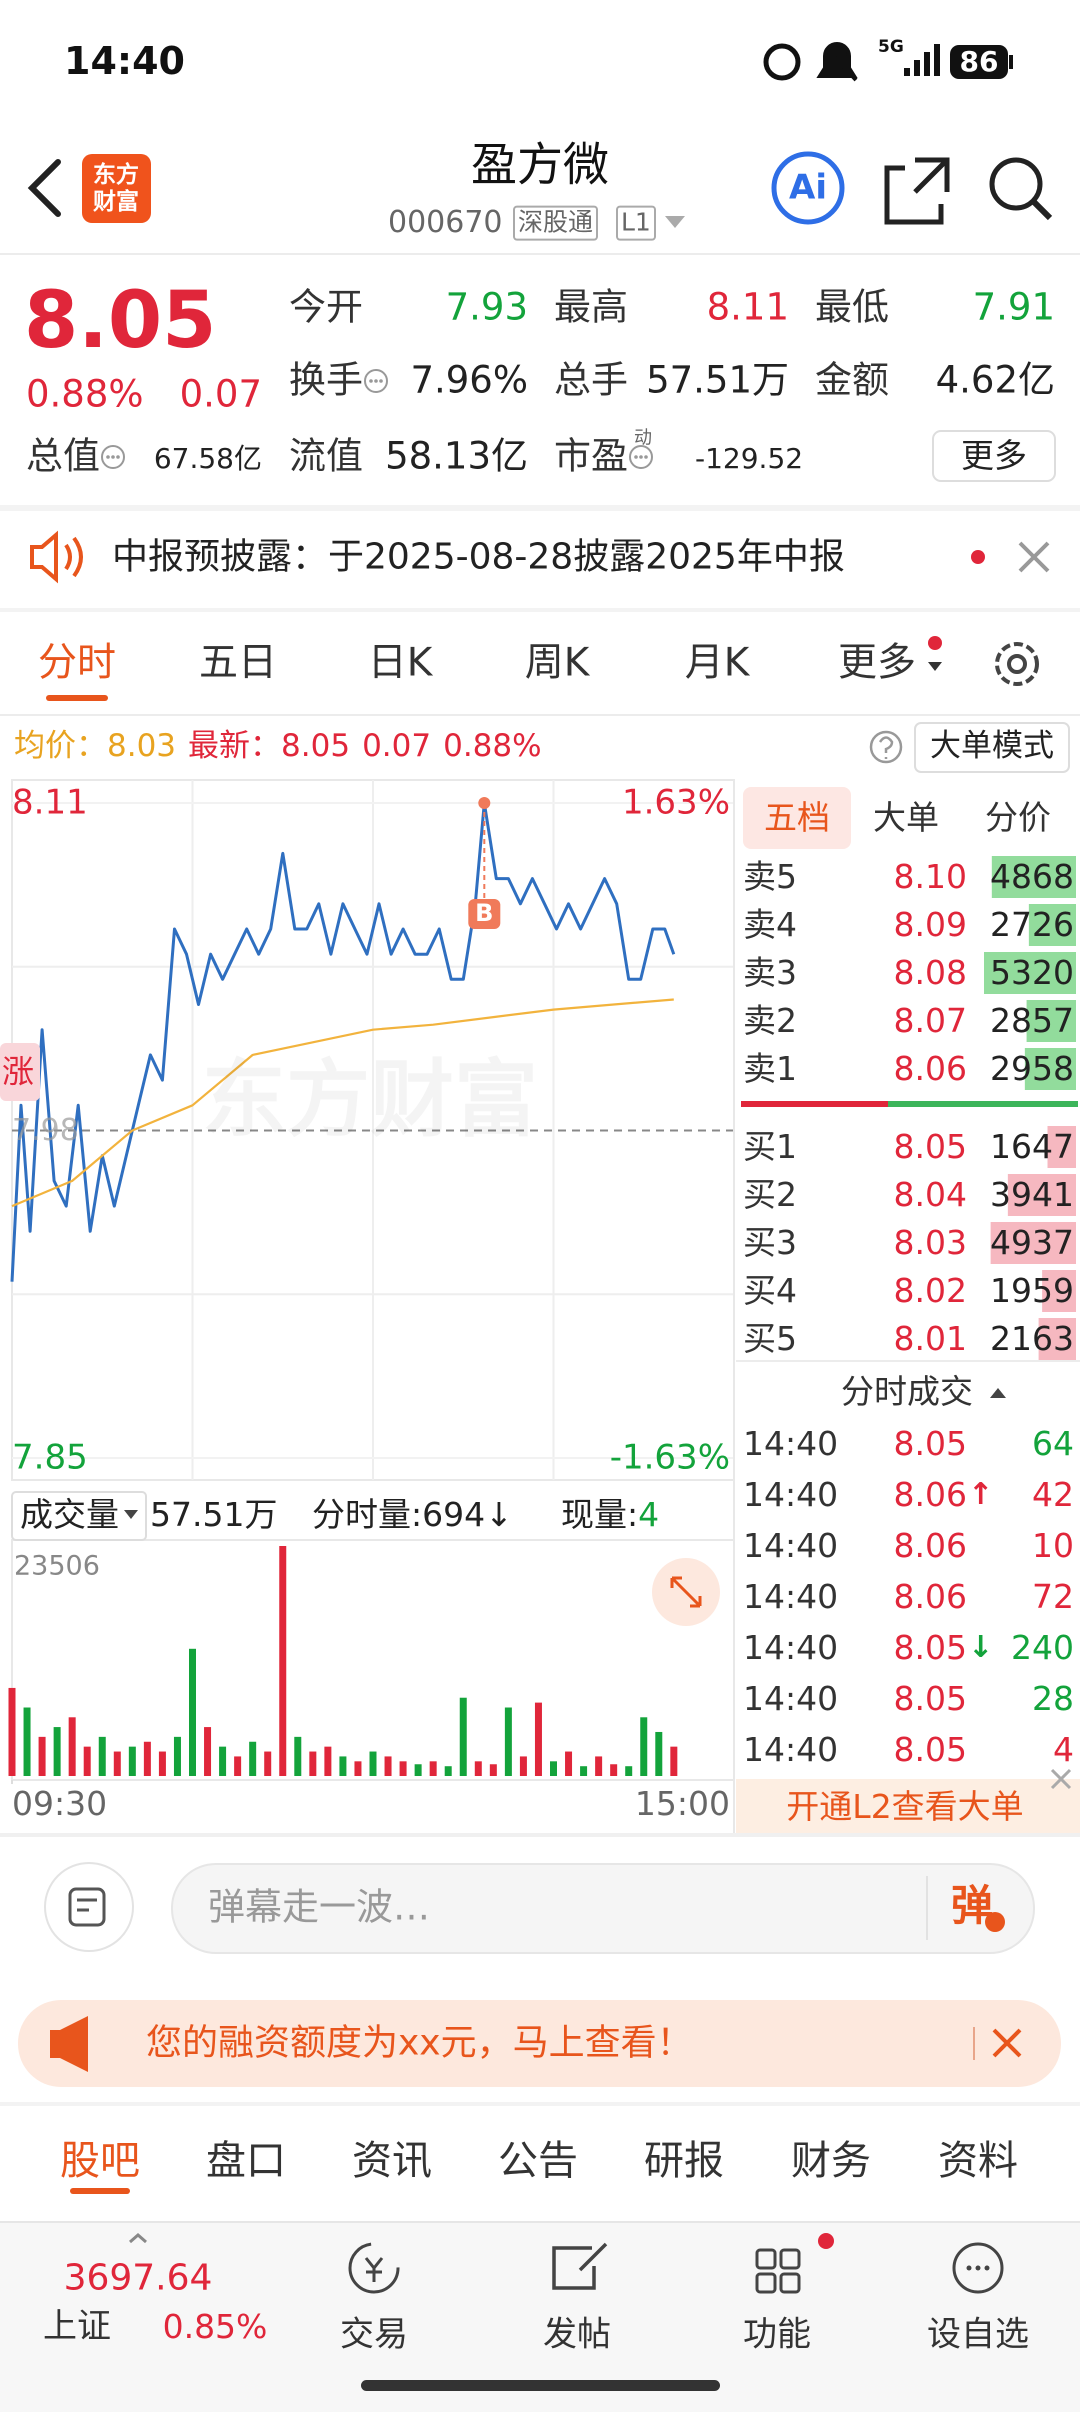 This screenshot has height=2412, width=1080. I want to click on trade-volume: 28, so click(1053, 1699).